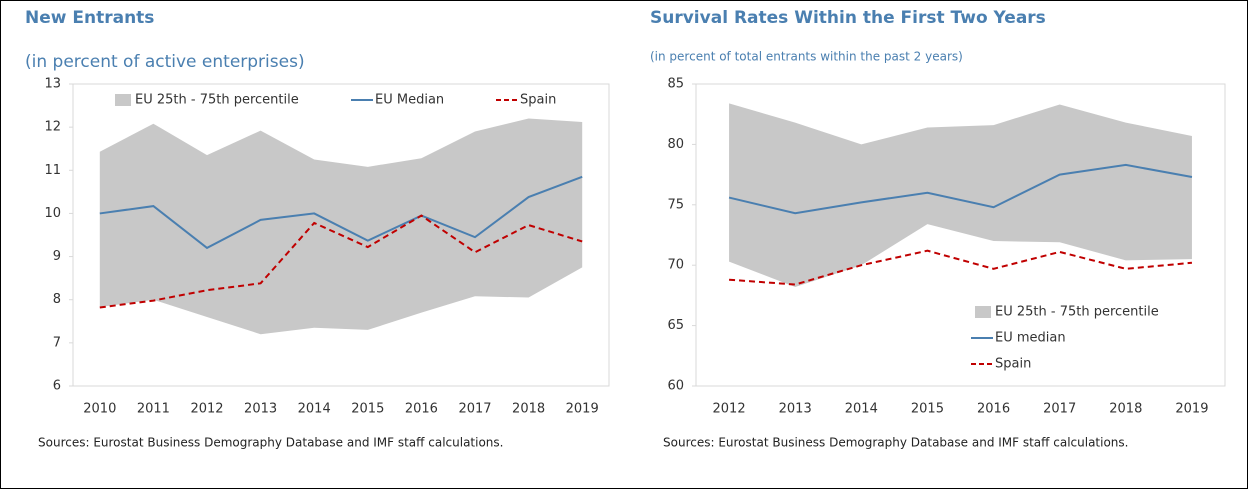 This screenshot has height=489, width=1248. I want to click on legend-label: EU Median, so click(409, 100).